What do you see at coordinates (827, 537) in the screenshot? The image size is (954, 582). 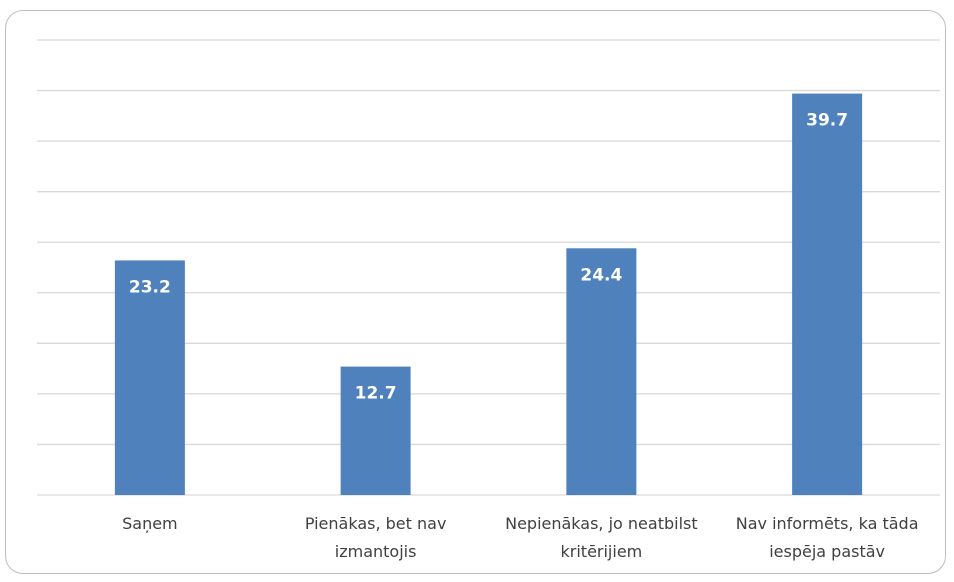 I see `x-tick-label: Nav informēts, ka tāda iespēja pastāv` at bounding box center [827, 537].